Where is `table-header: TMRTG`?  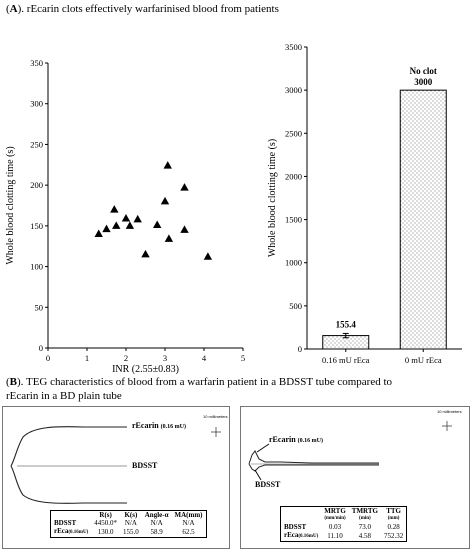 table-header: TMRTG is located at coordinates (364, 511).